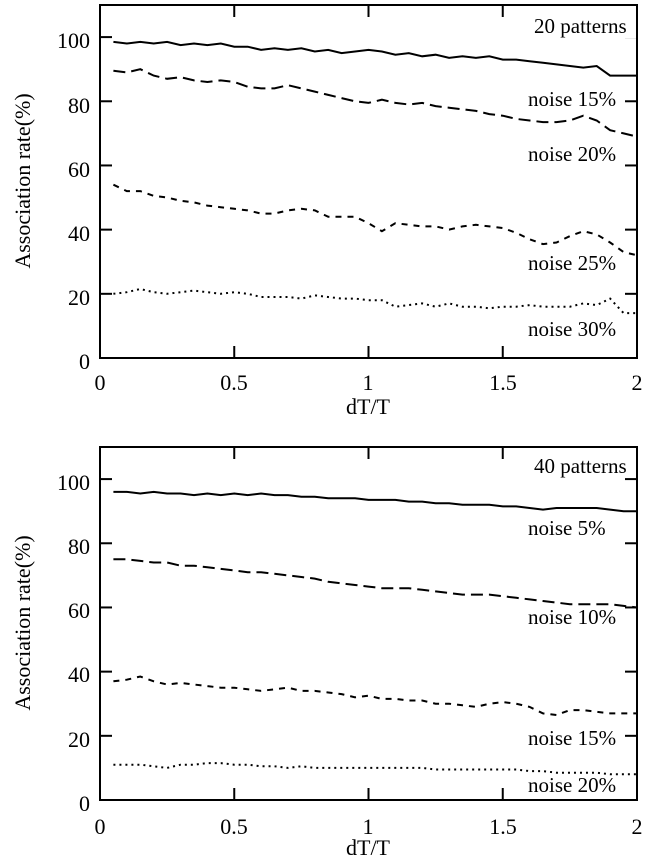  What do you see at coordinates (572, 214) in the screenshot?
I see `series-labels: noise 15% noise 20% noise 25% noise 30%` at bounding box center [572, 214].